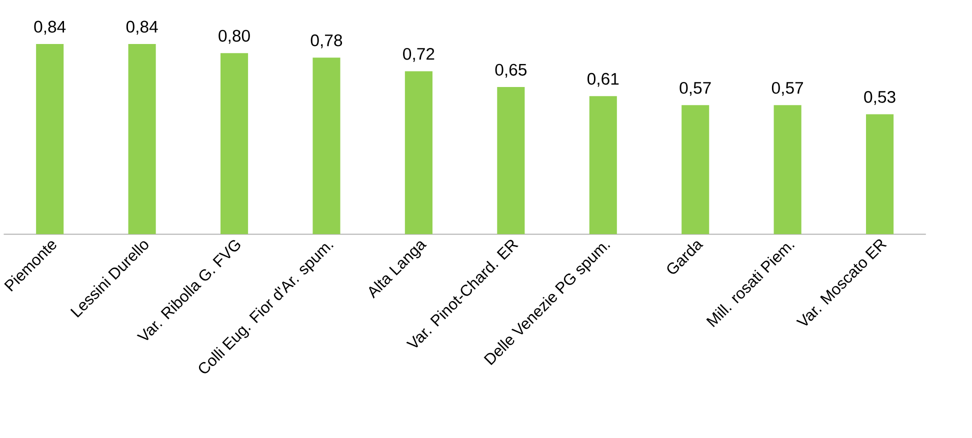  I want to click on data-label: 0,65, so click(510, 71).